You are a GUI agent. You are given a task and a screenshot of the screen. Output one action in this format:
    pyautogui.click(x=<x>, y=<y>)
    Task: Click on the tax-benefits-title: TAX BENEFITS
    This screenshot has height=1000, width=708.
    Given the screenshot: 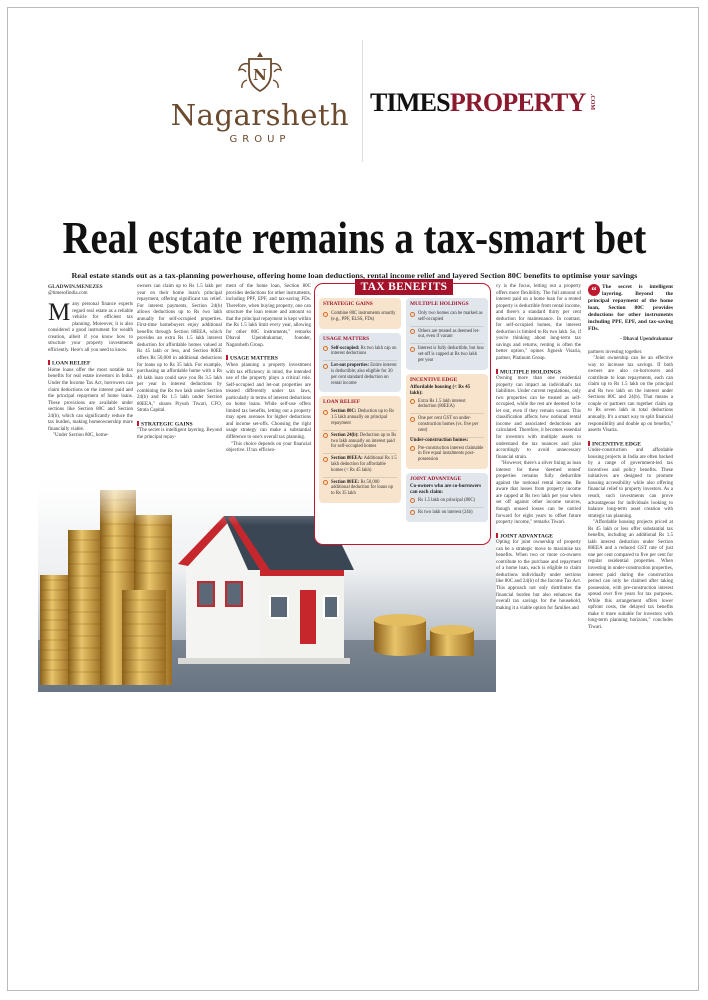 What is the action you would take?
    pyautogui.click(x=404, y=287)
    